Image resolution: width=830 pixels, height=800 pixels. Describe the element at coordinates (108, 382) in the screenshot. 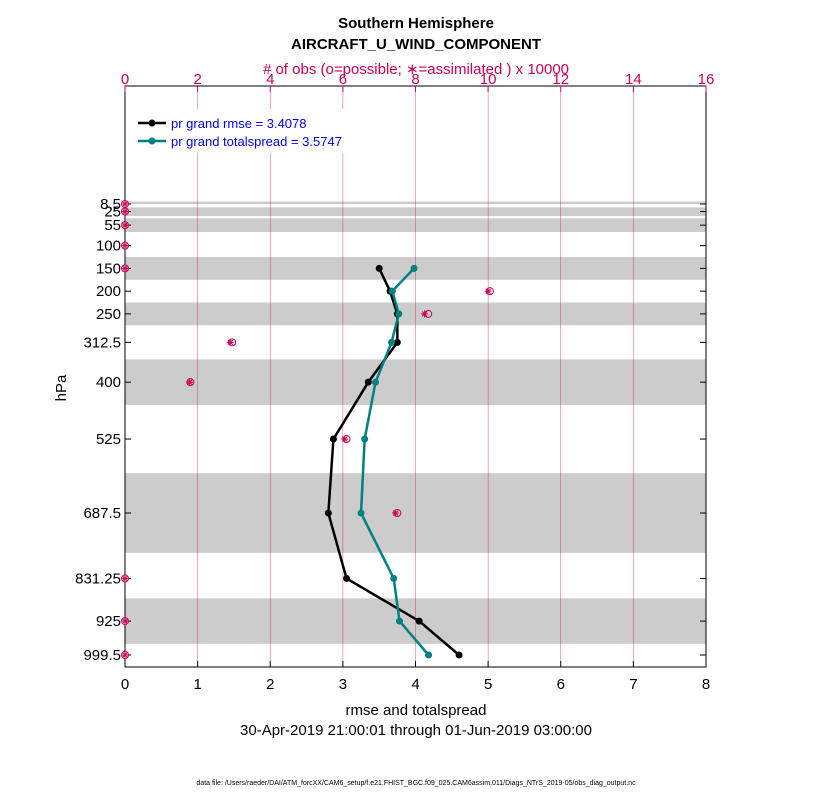

I see `y-tick-label: 400` at that location.